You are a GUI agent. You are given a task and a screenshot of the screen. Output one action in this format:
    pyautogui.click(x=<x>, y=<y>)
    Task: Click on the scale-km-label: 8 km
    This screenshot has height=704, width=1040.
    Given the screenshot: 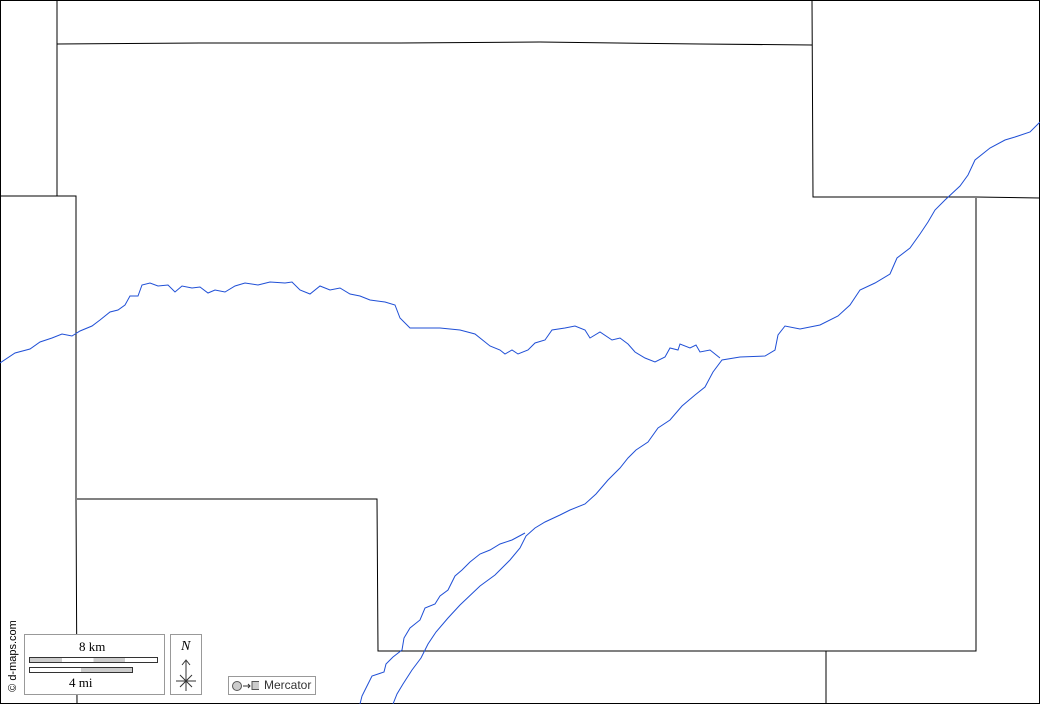 What is the action you would take?
    pyautogui.click(x=92, y=646)
    